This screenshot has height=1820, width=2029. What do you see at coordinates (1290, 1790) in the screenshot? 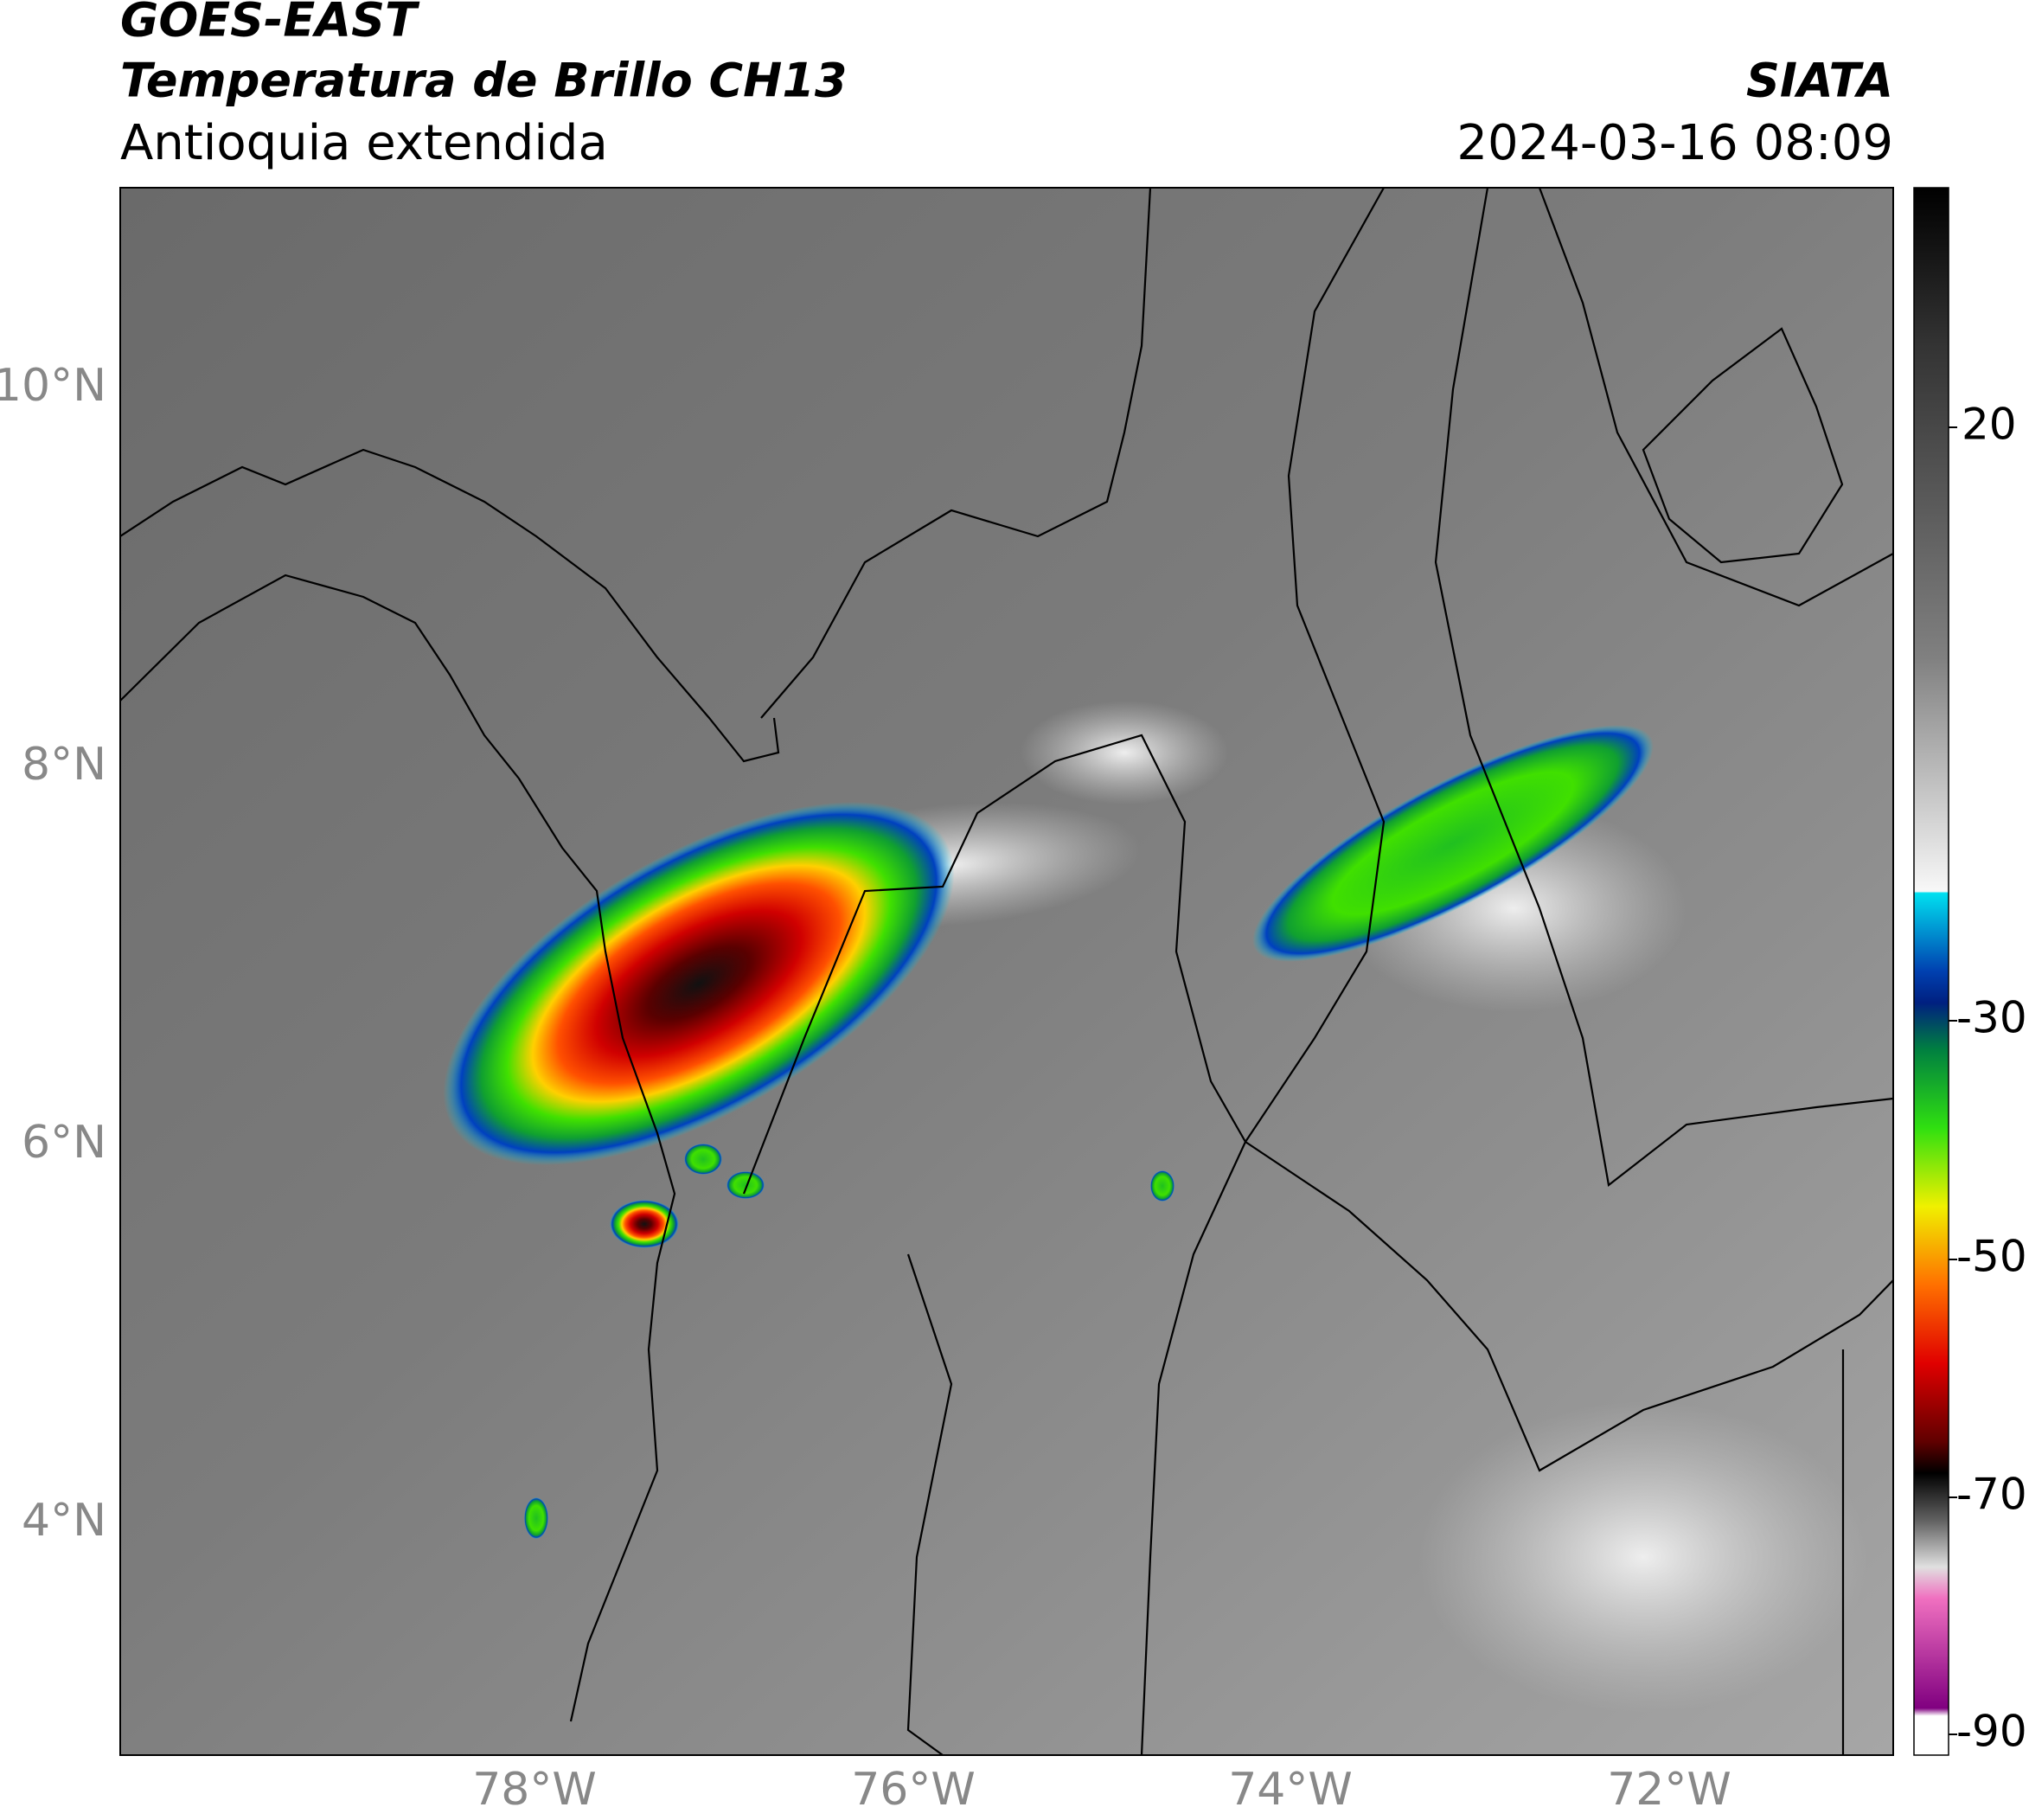
I see `lon-label: 74°W` at bounding box center [1290, 1790].